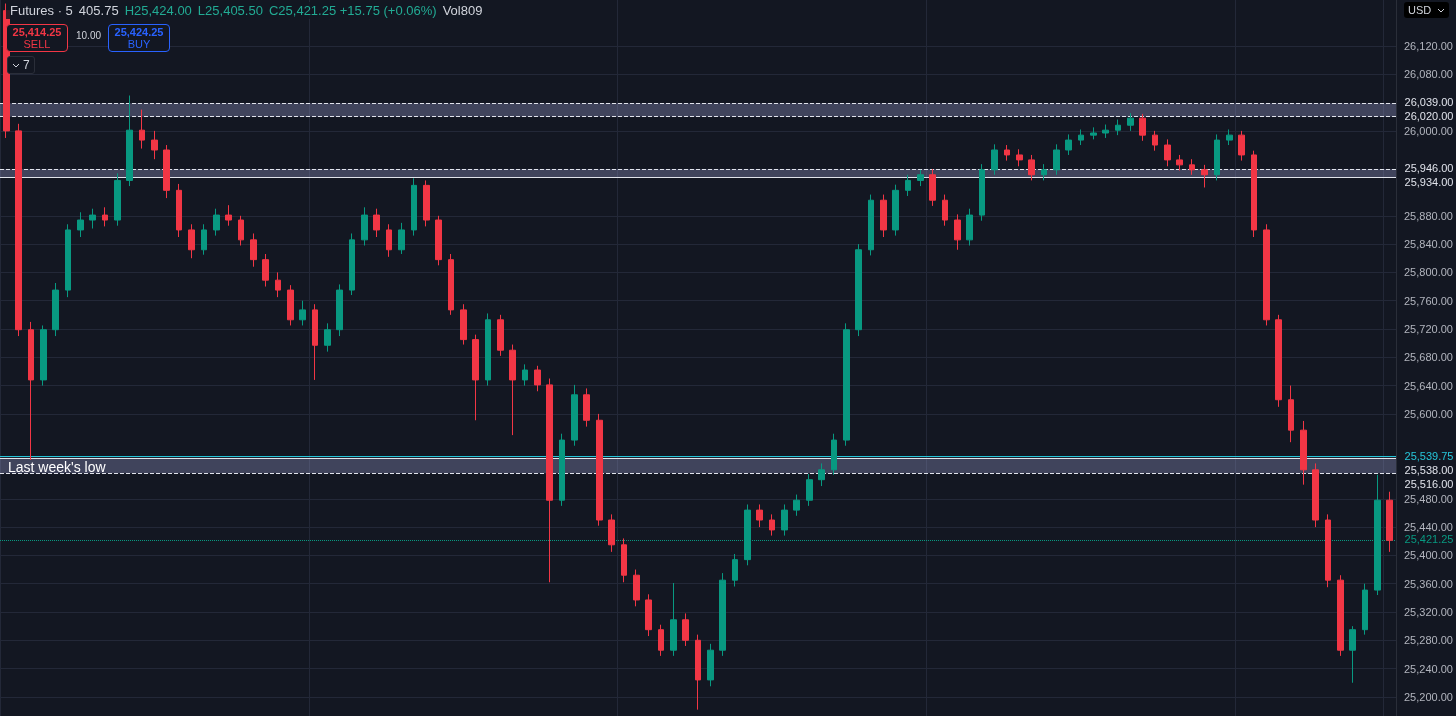 The height and width of the screenshot is (716, 1456). Describe the element at coordinates (1429, 117) in the screenshot. I see `ref-line-label: 26,020.00` at that location.